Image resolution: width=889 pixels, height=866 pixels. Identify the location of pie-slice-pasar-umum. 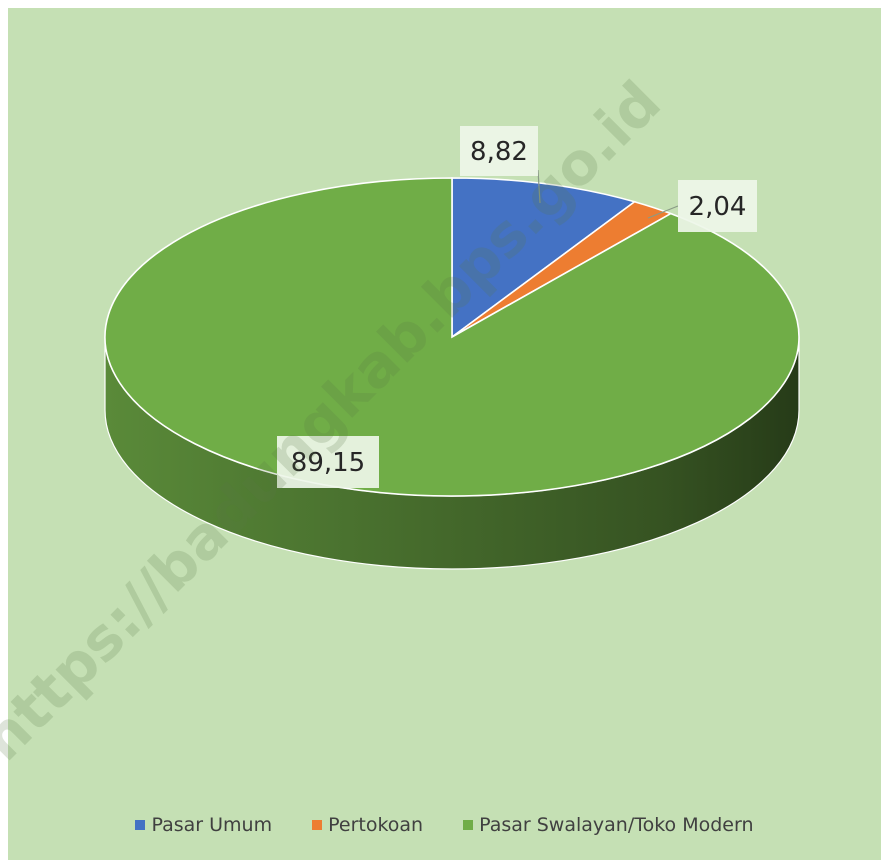
(544, 258).